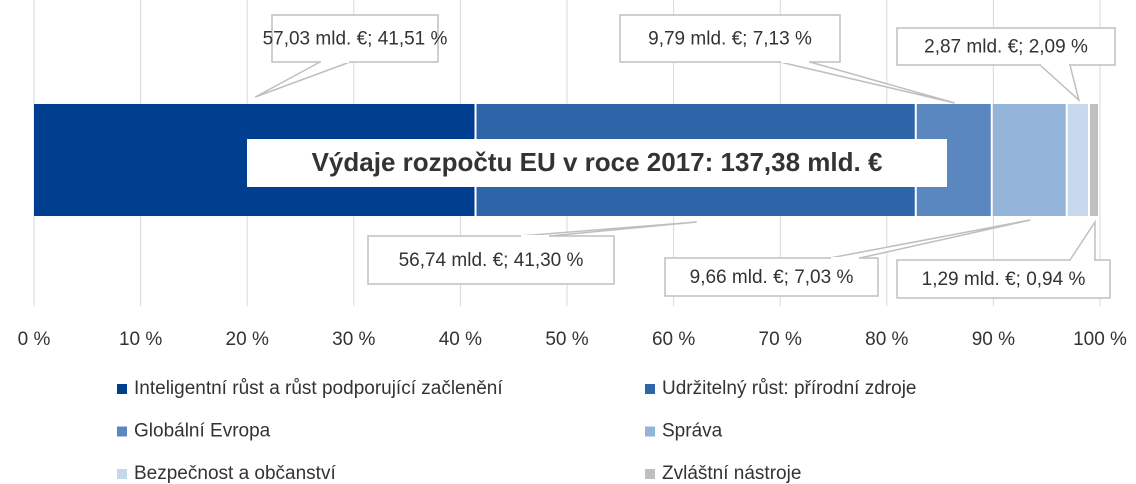 This screenshot has width=1136, height=484. Describe the element at coordinates (34, 339) in the screenshot. I see `x-tick-label: 0 %` at that location.